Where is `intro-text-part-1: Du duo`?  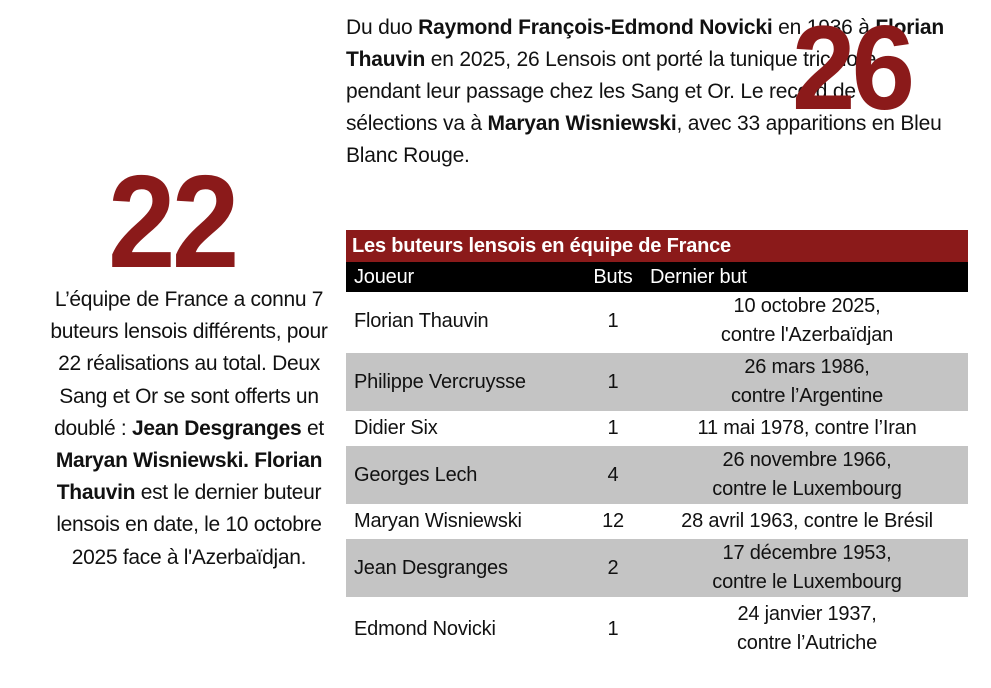 intro-text-part-1: Du duo is located at coordinates (382, 27).